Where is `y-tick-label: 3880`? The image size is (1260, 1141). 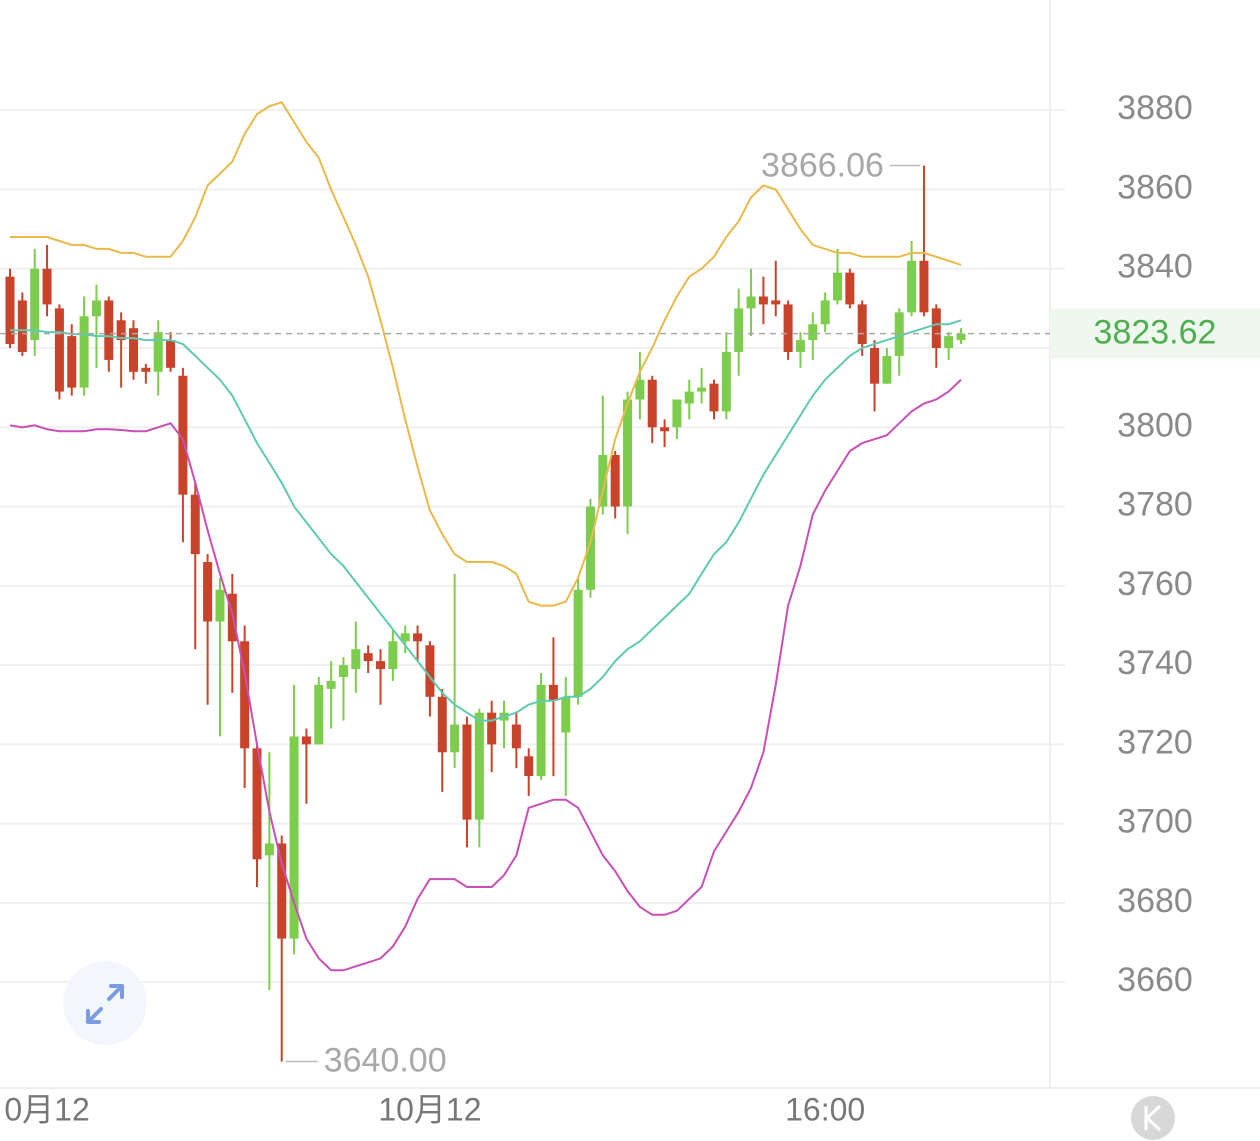 y-tick-label: 3880 is located at coordinates (1155, 108).